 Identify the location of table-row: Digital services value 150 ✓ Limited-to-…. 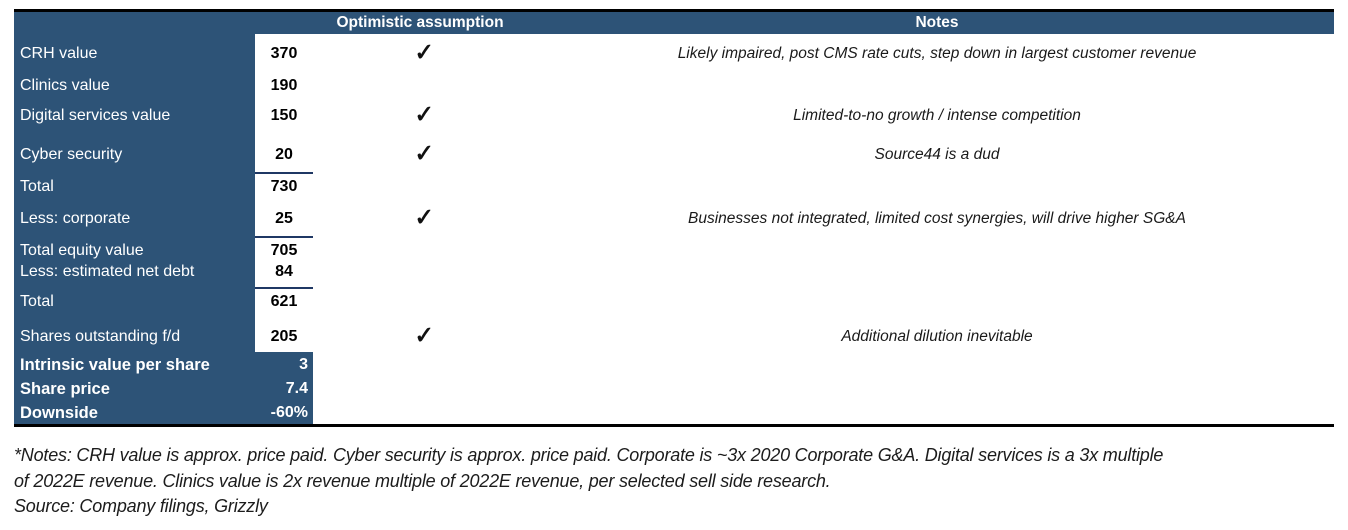
(674, 114).